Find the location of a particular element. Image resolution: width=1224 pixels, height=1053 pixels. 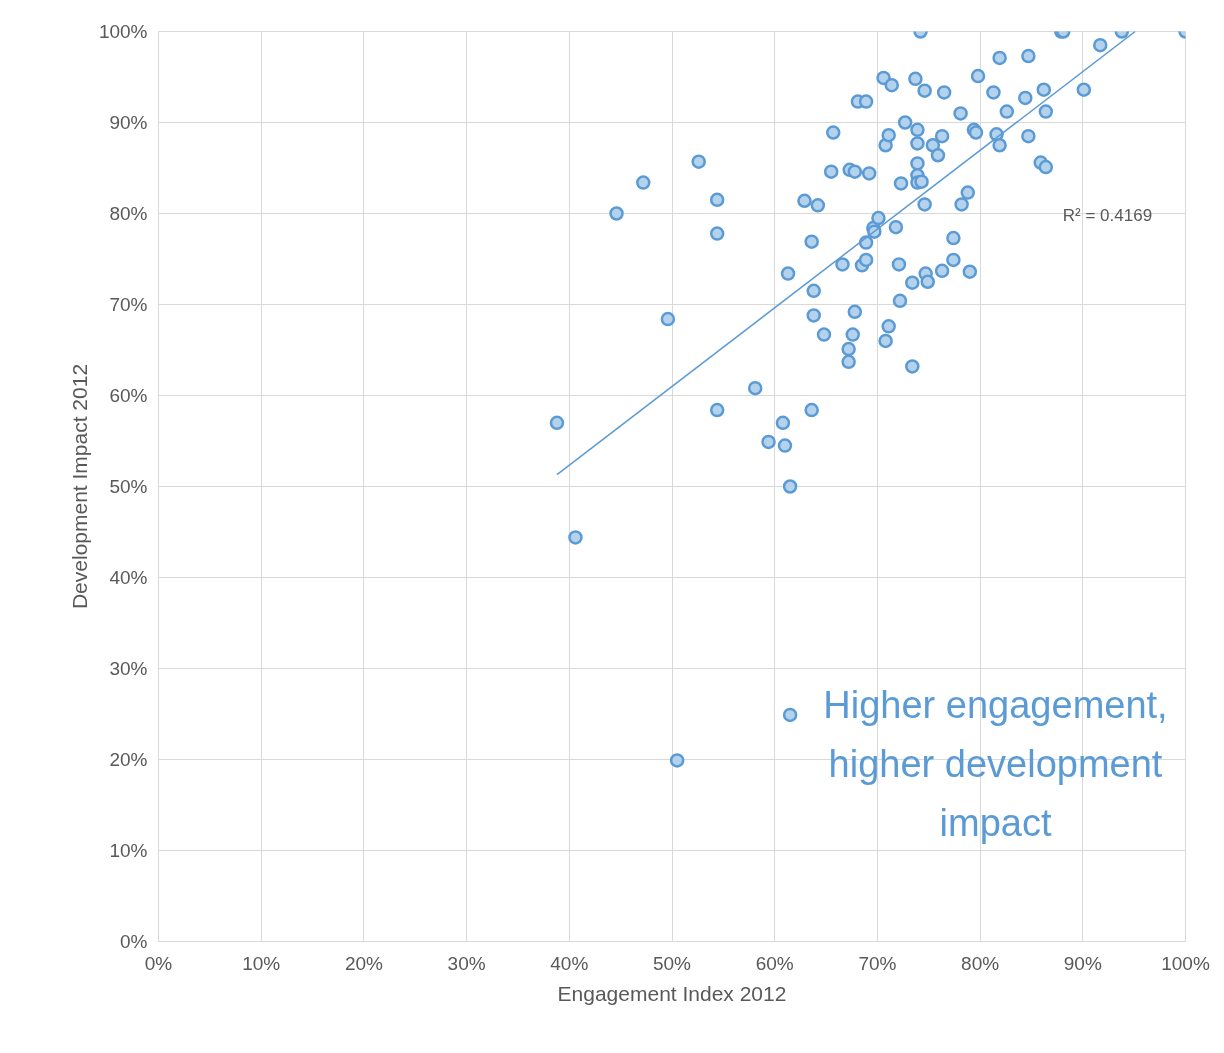

annotation: Higher engagement, higher development impact is located at coordinates (995, 764).